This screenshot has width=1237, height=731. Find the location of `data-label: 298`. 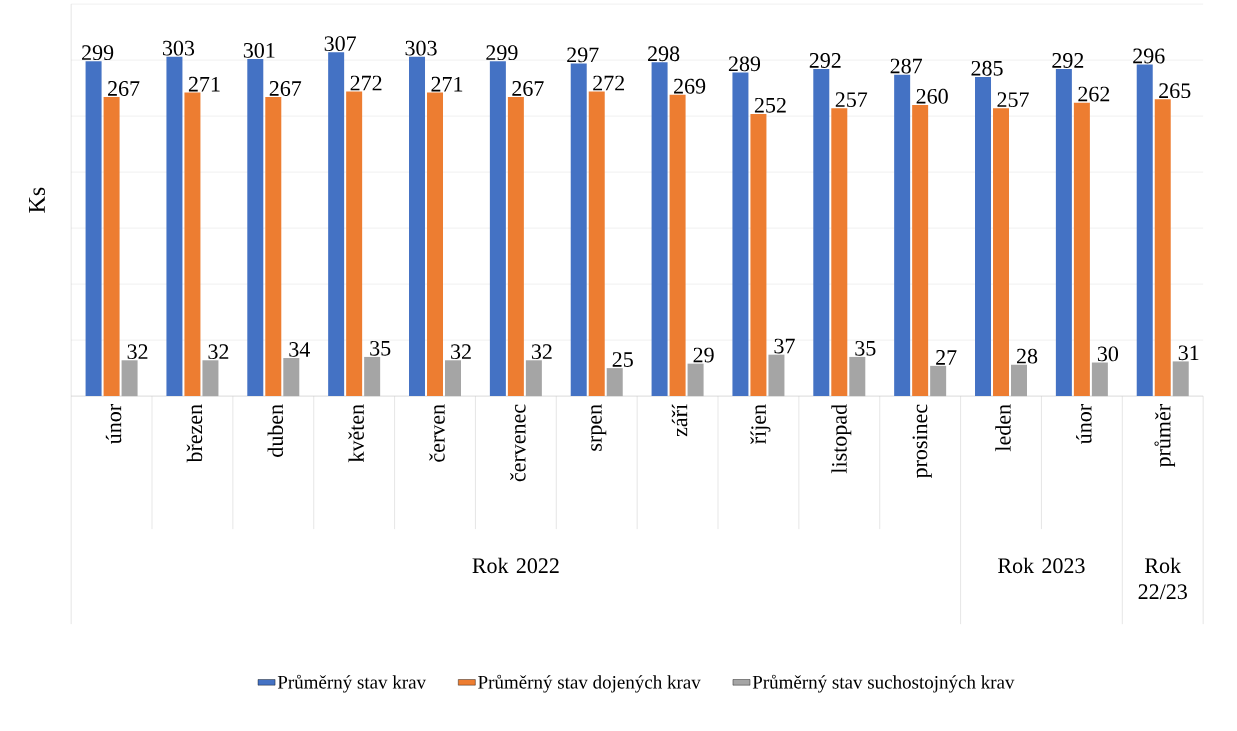

data-label: 298 is located at coordinates (664, 54).